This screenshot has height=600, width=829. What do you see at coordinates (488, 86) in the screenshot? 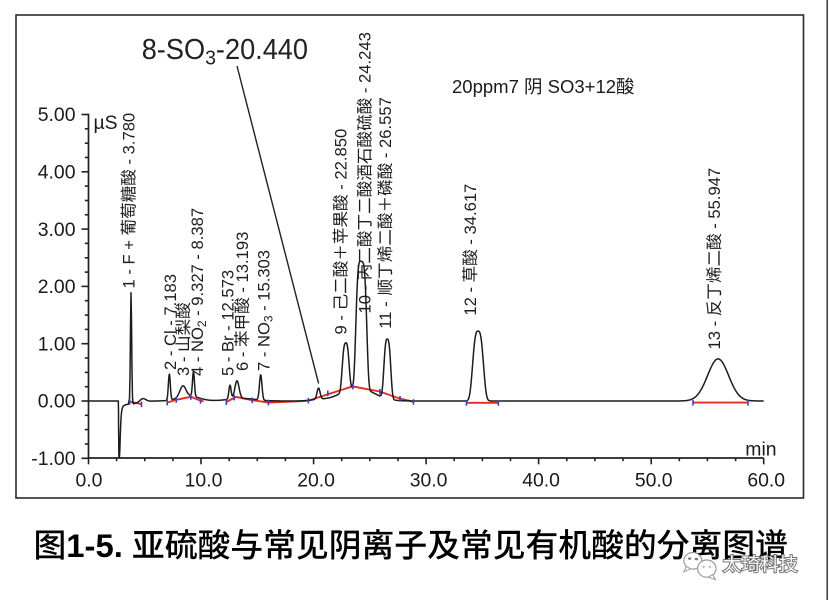
I see `svg-text: 20ppm7` at bounding box center [488, 86].